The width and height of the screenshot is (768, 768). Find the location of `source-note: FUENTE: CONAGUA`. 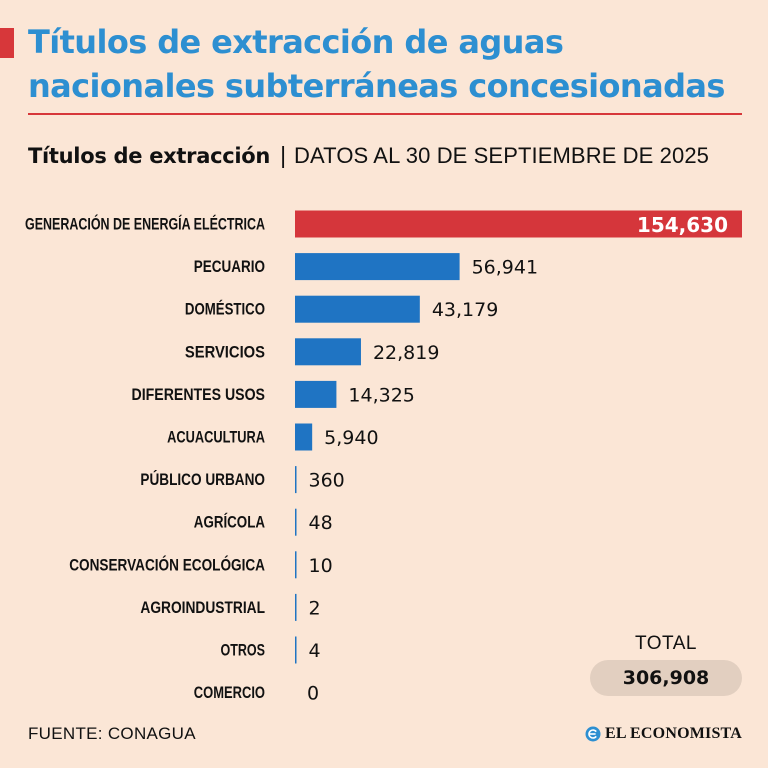

source-note: FUENTE: CONAGUA is located at coordinates (112, 733).